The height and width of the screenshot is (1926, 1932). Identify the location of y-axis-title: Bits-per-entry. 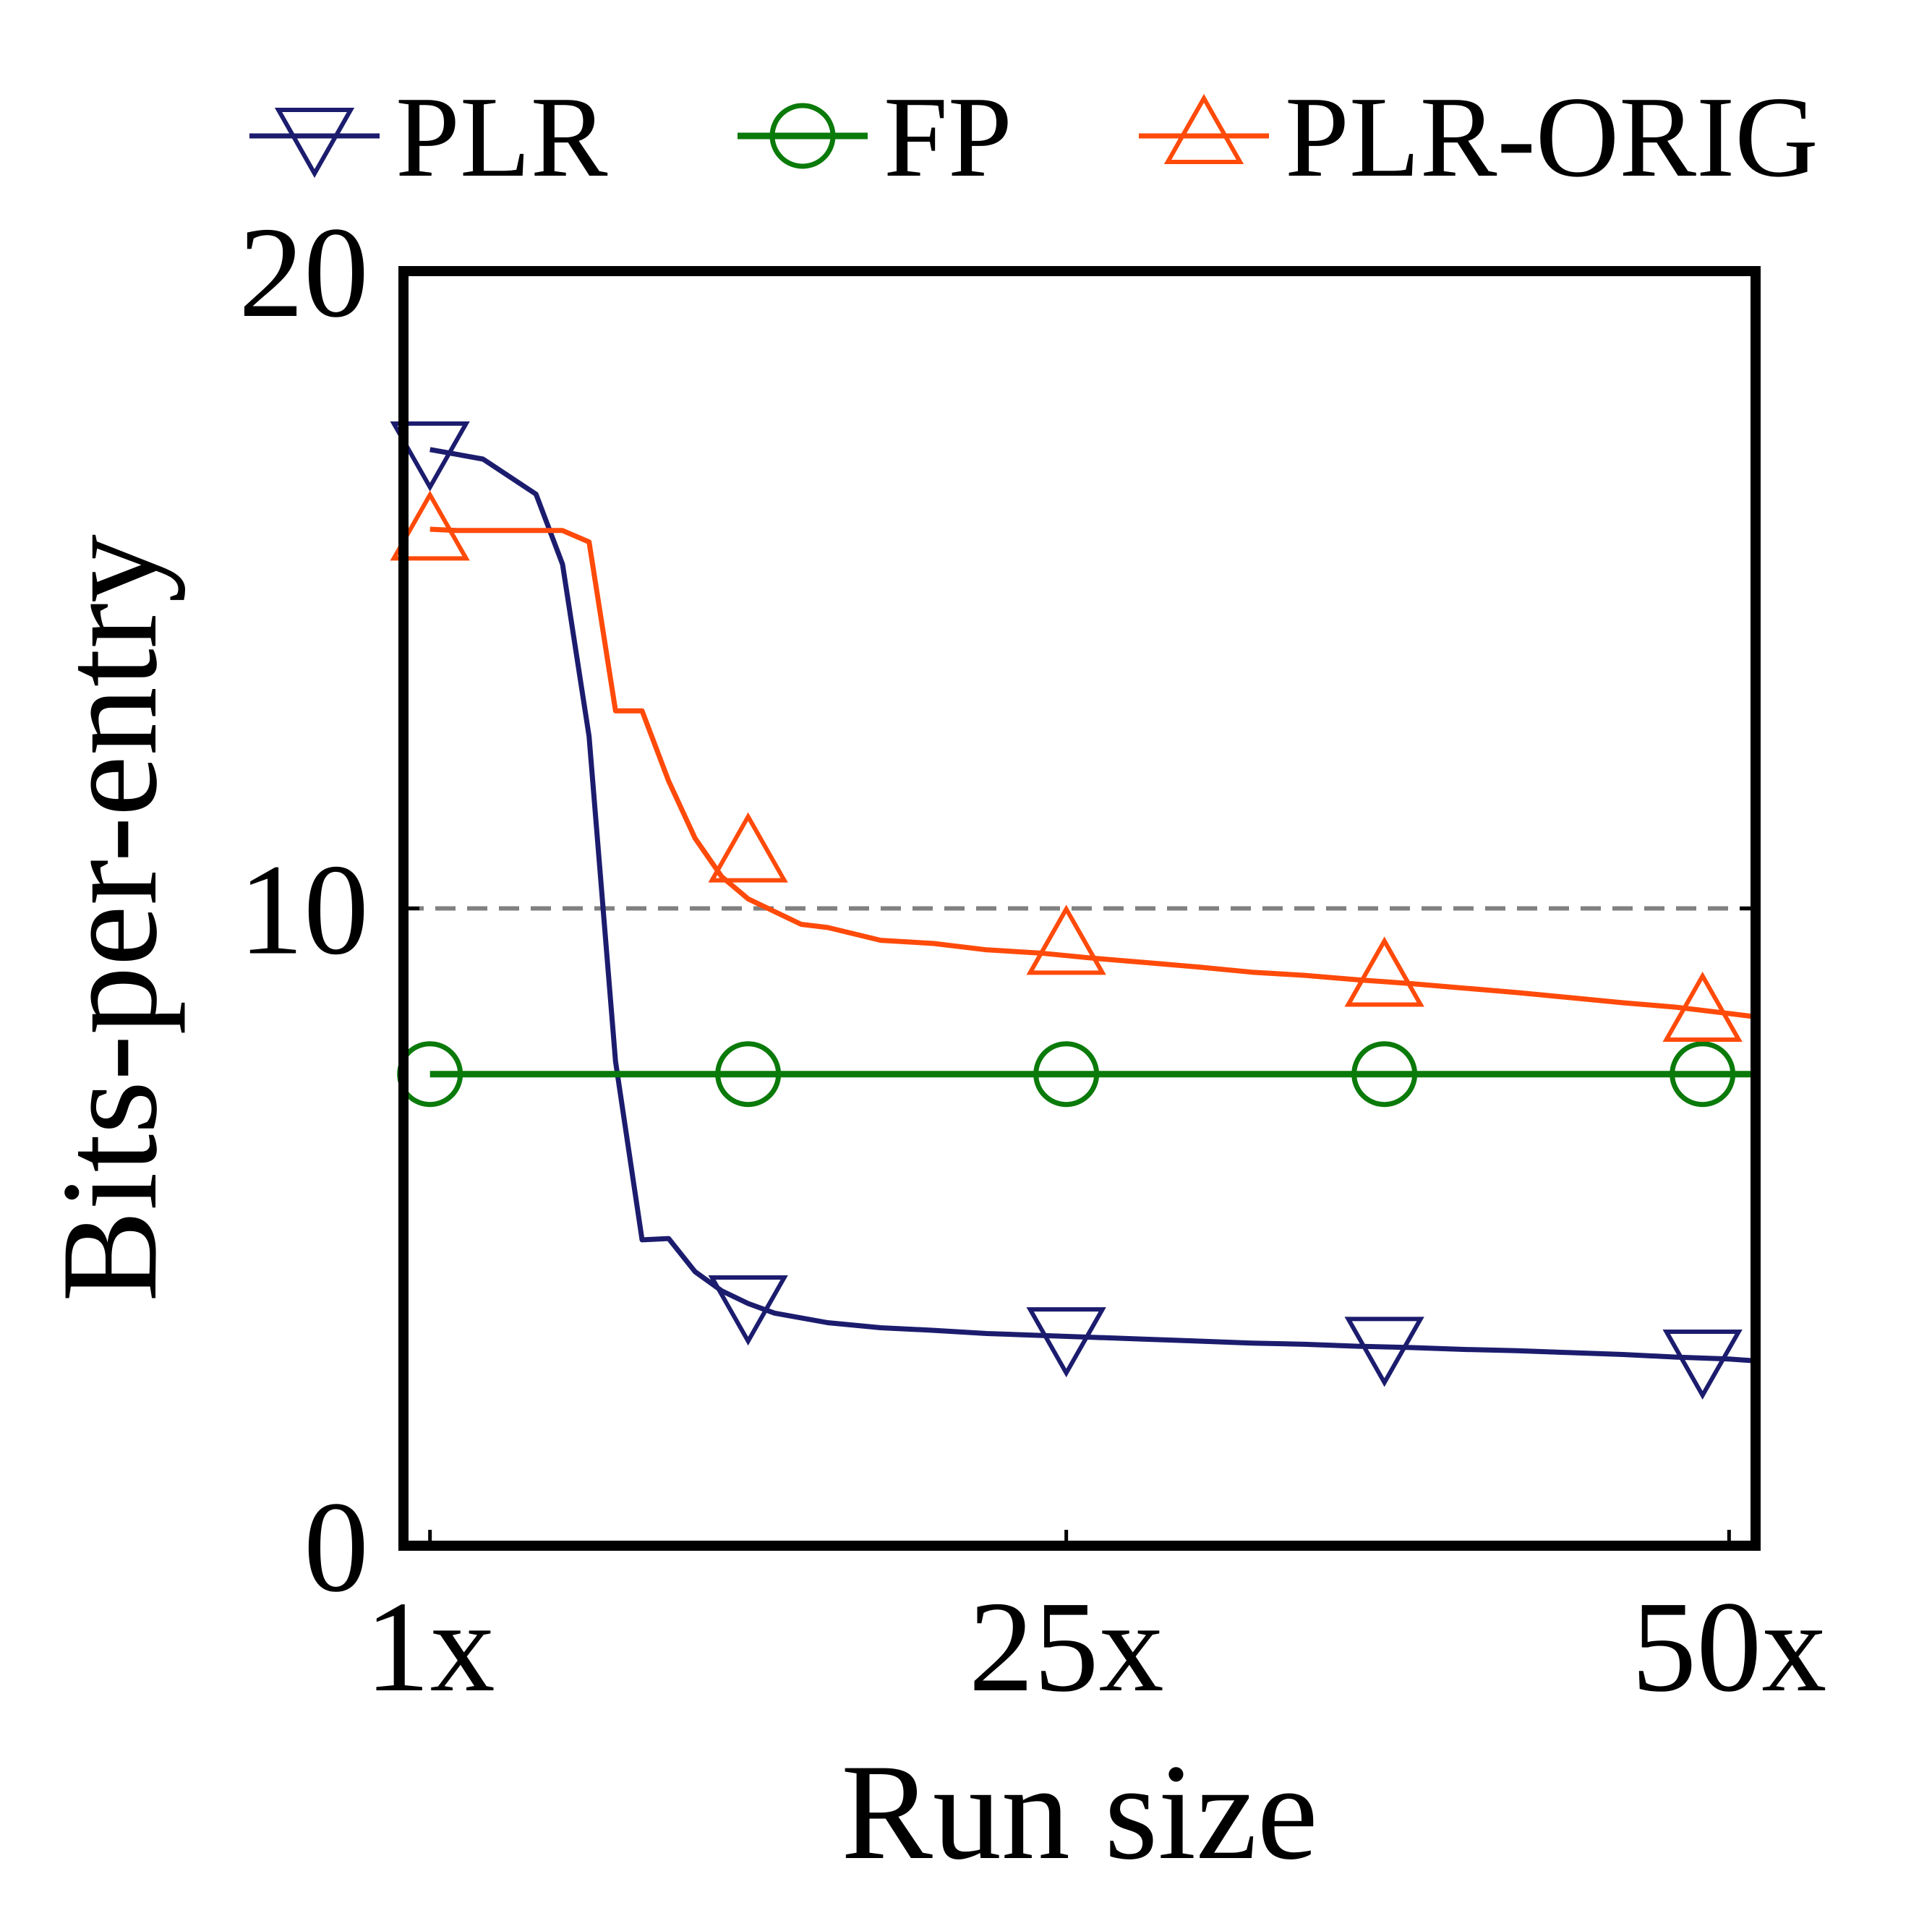
(110, 918).